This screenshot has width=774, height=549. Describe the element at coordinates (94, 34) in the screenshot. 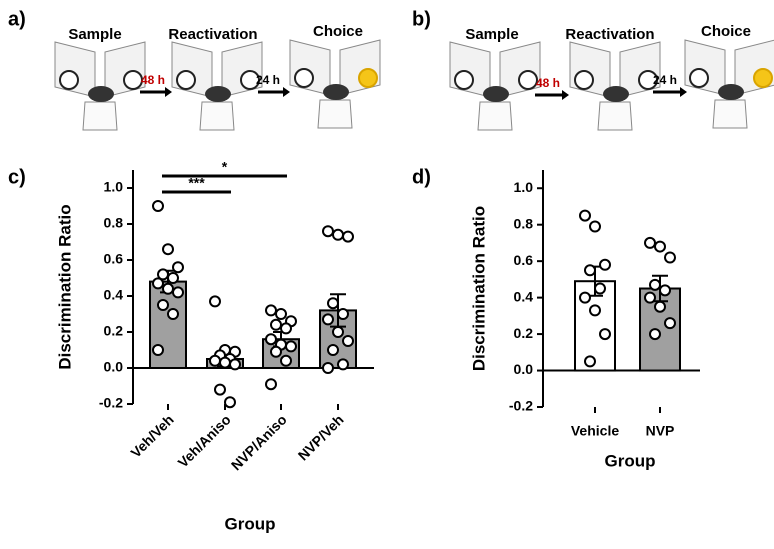

I see `stage-label: Sample` at that location.